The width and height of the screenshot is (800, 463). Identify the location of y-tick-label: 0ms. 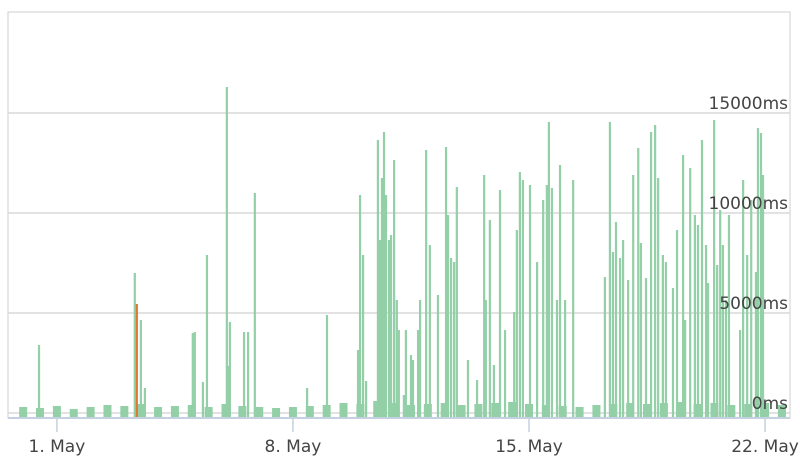
(770, 404).